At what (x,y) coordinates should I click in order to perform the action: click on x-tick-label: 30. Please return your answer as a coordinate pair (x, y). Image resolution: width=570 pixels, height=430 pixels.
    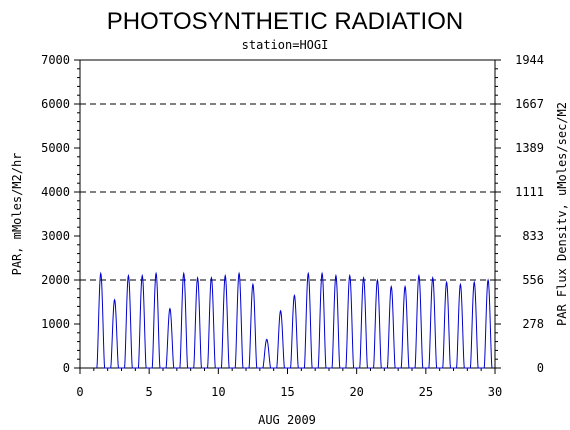
    Looking at the image, I should click on (495, 392).